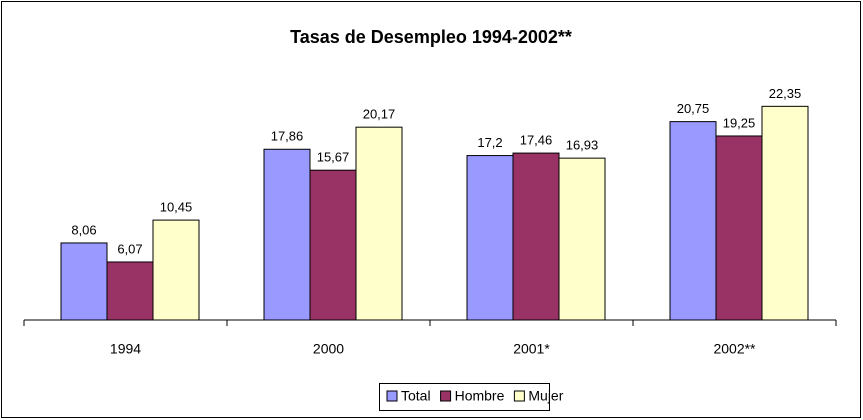 The height and width of the screenshot is (420, 863). I want to click on legend-label: Hombre, so click(480, 396).